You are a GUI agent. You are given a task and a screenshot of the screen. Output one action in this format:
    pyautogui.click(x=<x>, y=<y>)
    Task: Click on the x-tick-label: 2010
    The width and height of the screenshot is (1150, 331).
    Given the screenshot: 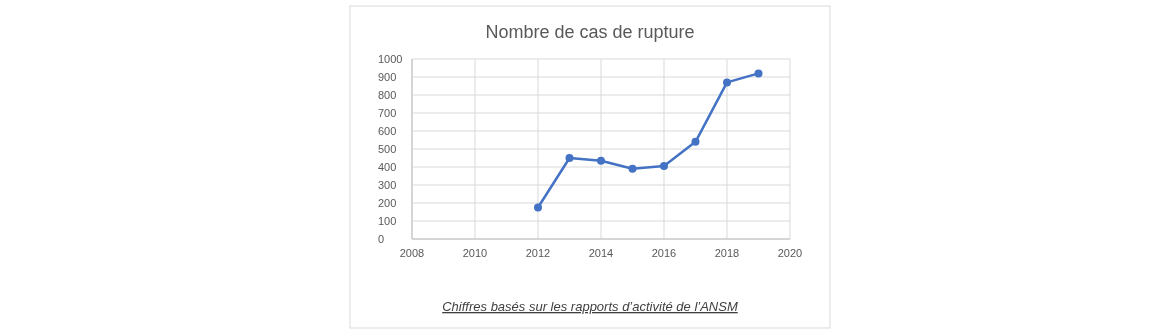 What is the action you would take?
    pyautogui.click(x=475, y=253)
    